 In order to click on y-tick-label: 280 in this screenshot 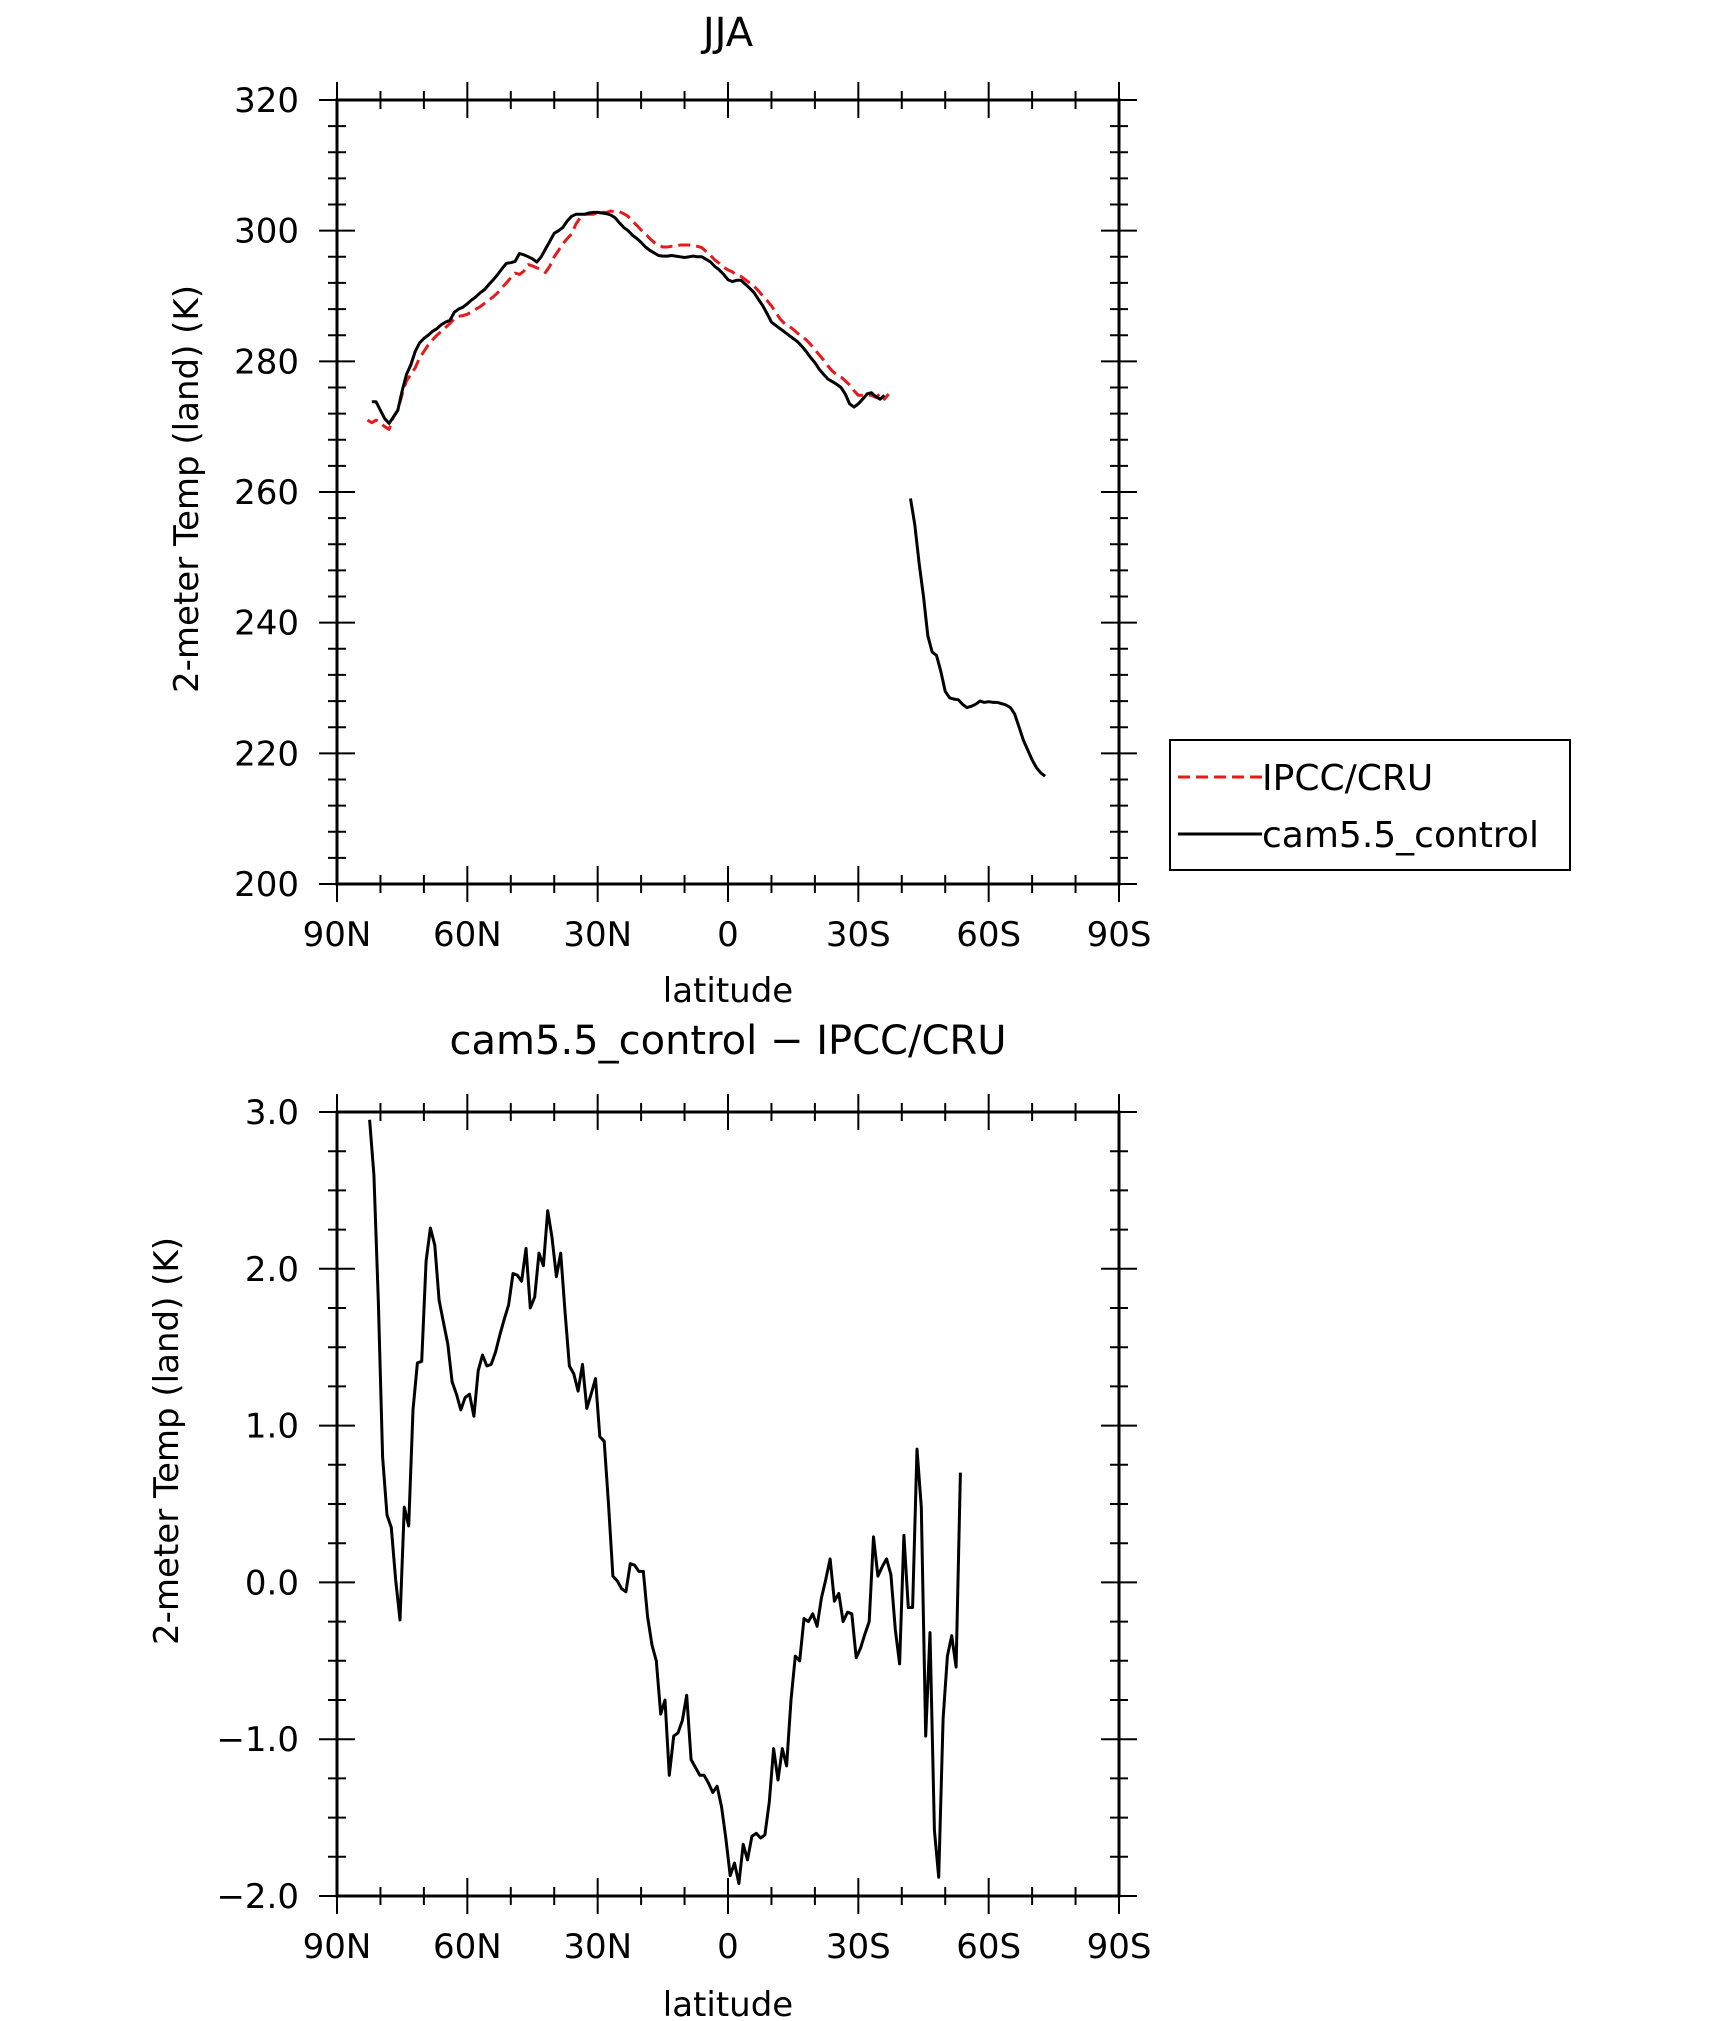, I will do `click(266, 362)`.